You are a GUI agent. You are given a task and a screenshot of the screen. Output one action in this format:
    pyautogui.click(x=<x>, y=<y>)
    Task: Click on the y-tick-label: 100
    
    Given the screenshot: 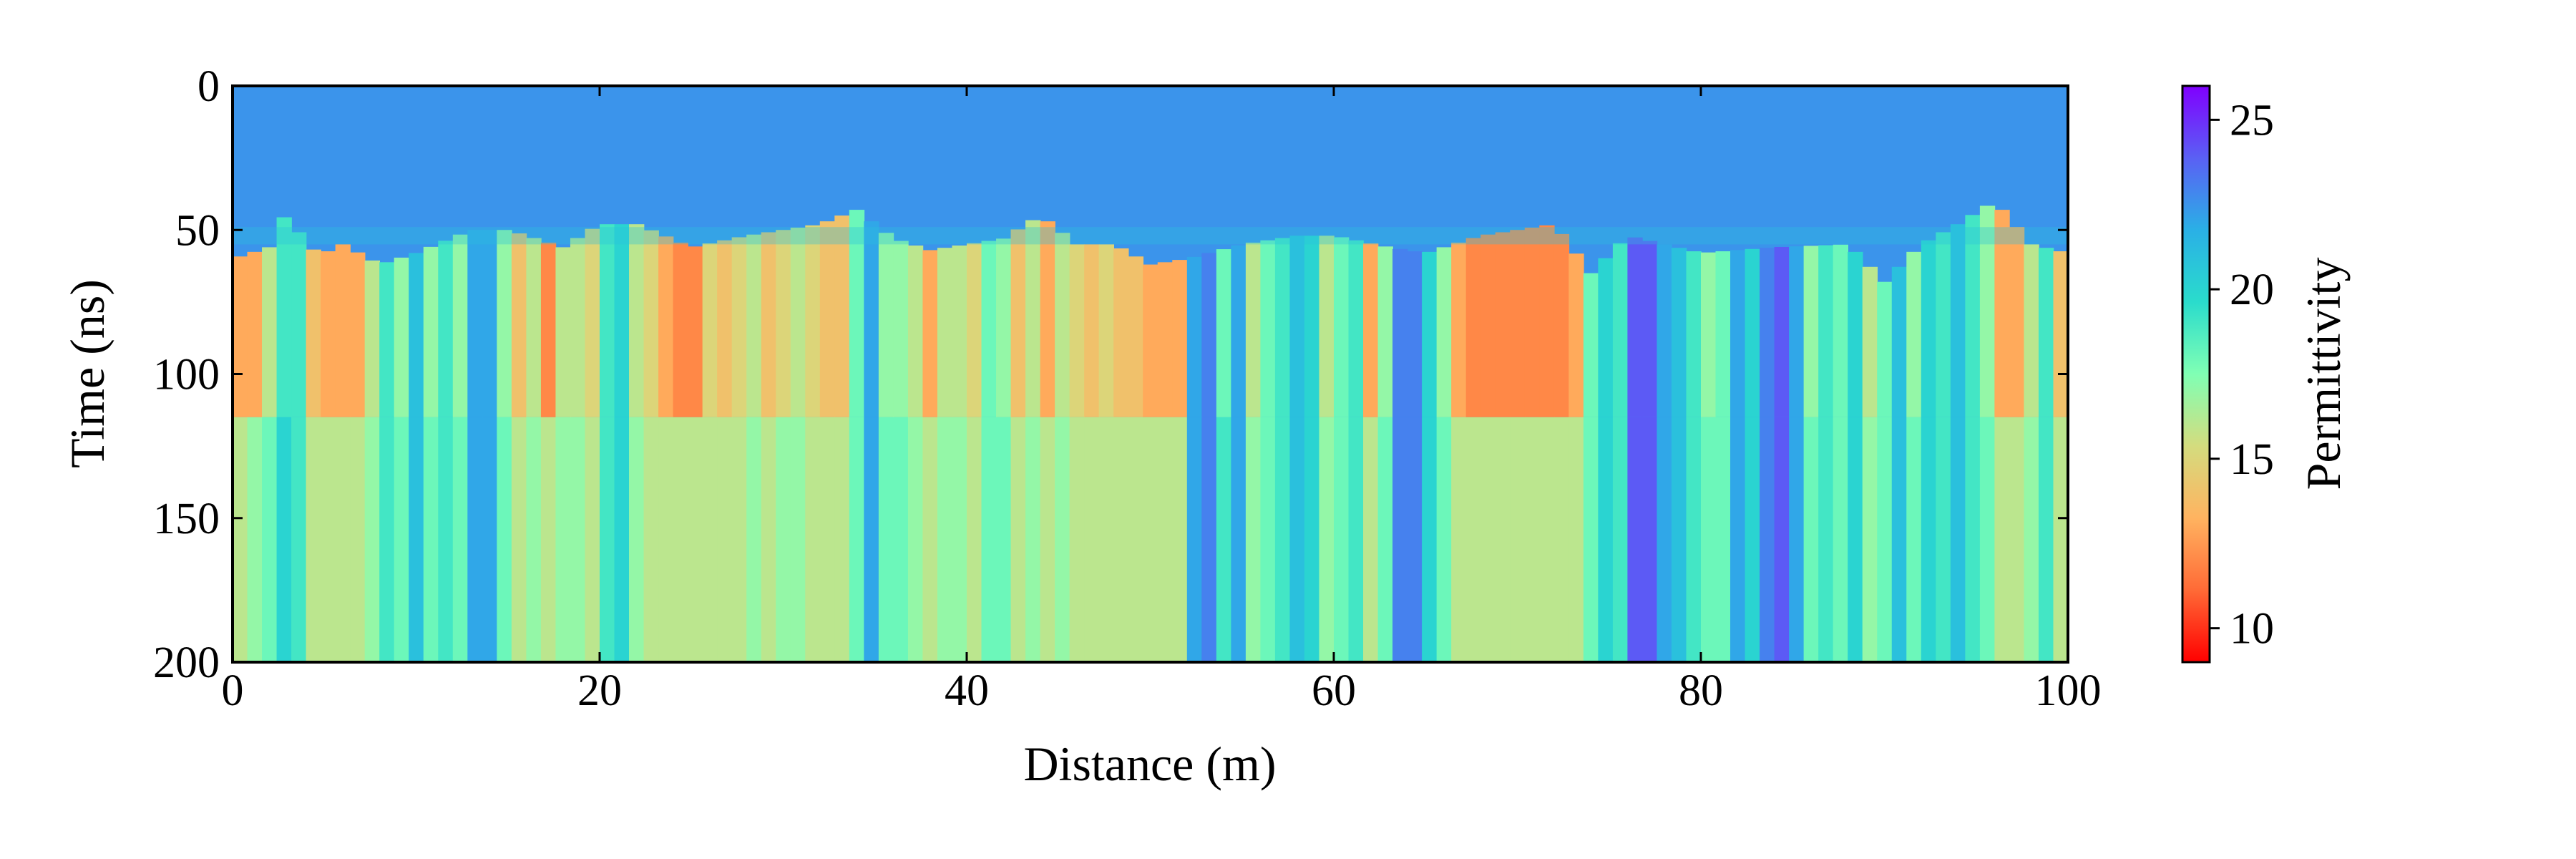 What is the action you would take?
    pyautogui.click(x=186, y=375)
    